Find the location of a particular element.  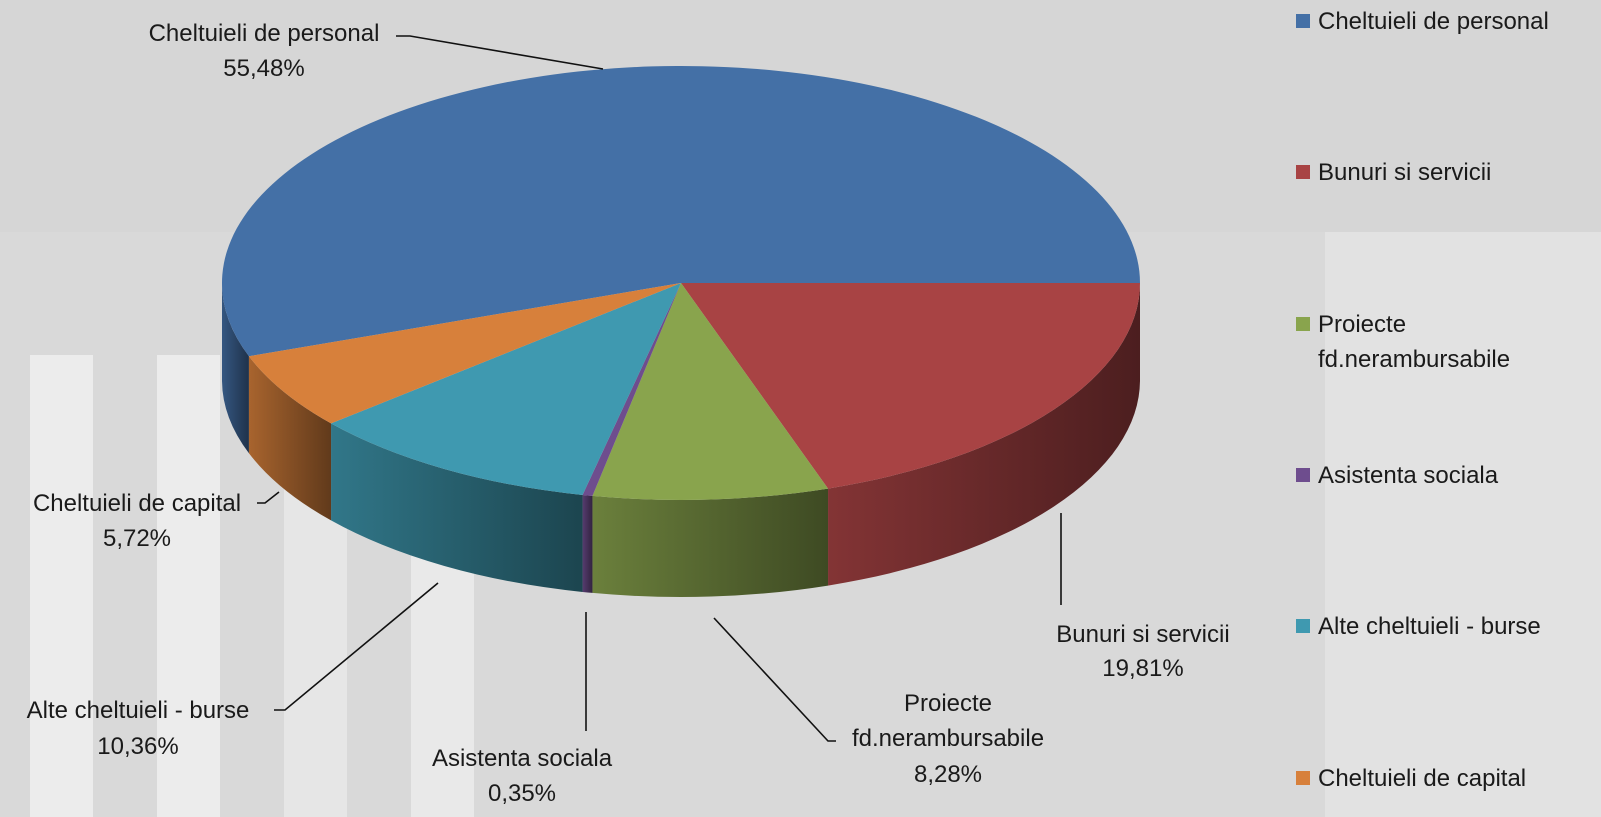

data-label-value: 8,28% is located at coordinates (948, 774).